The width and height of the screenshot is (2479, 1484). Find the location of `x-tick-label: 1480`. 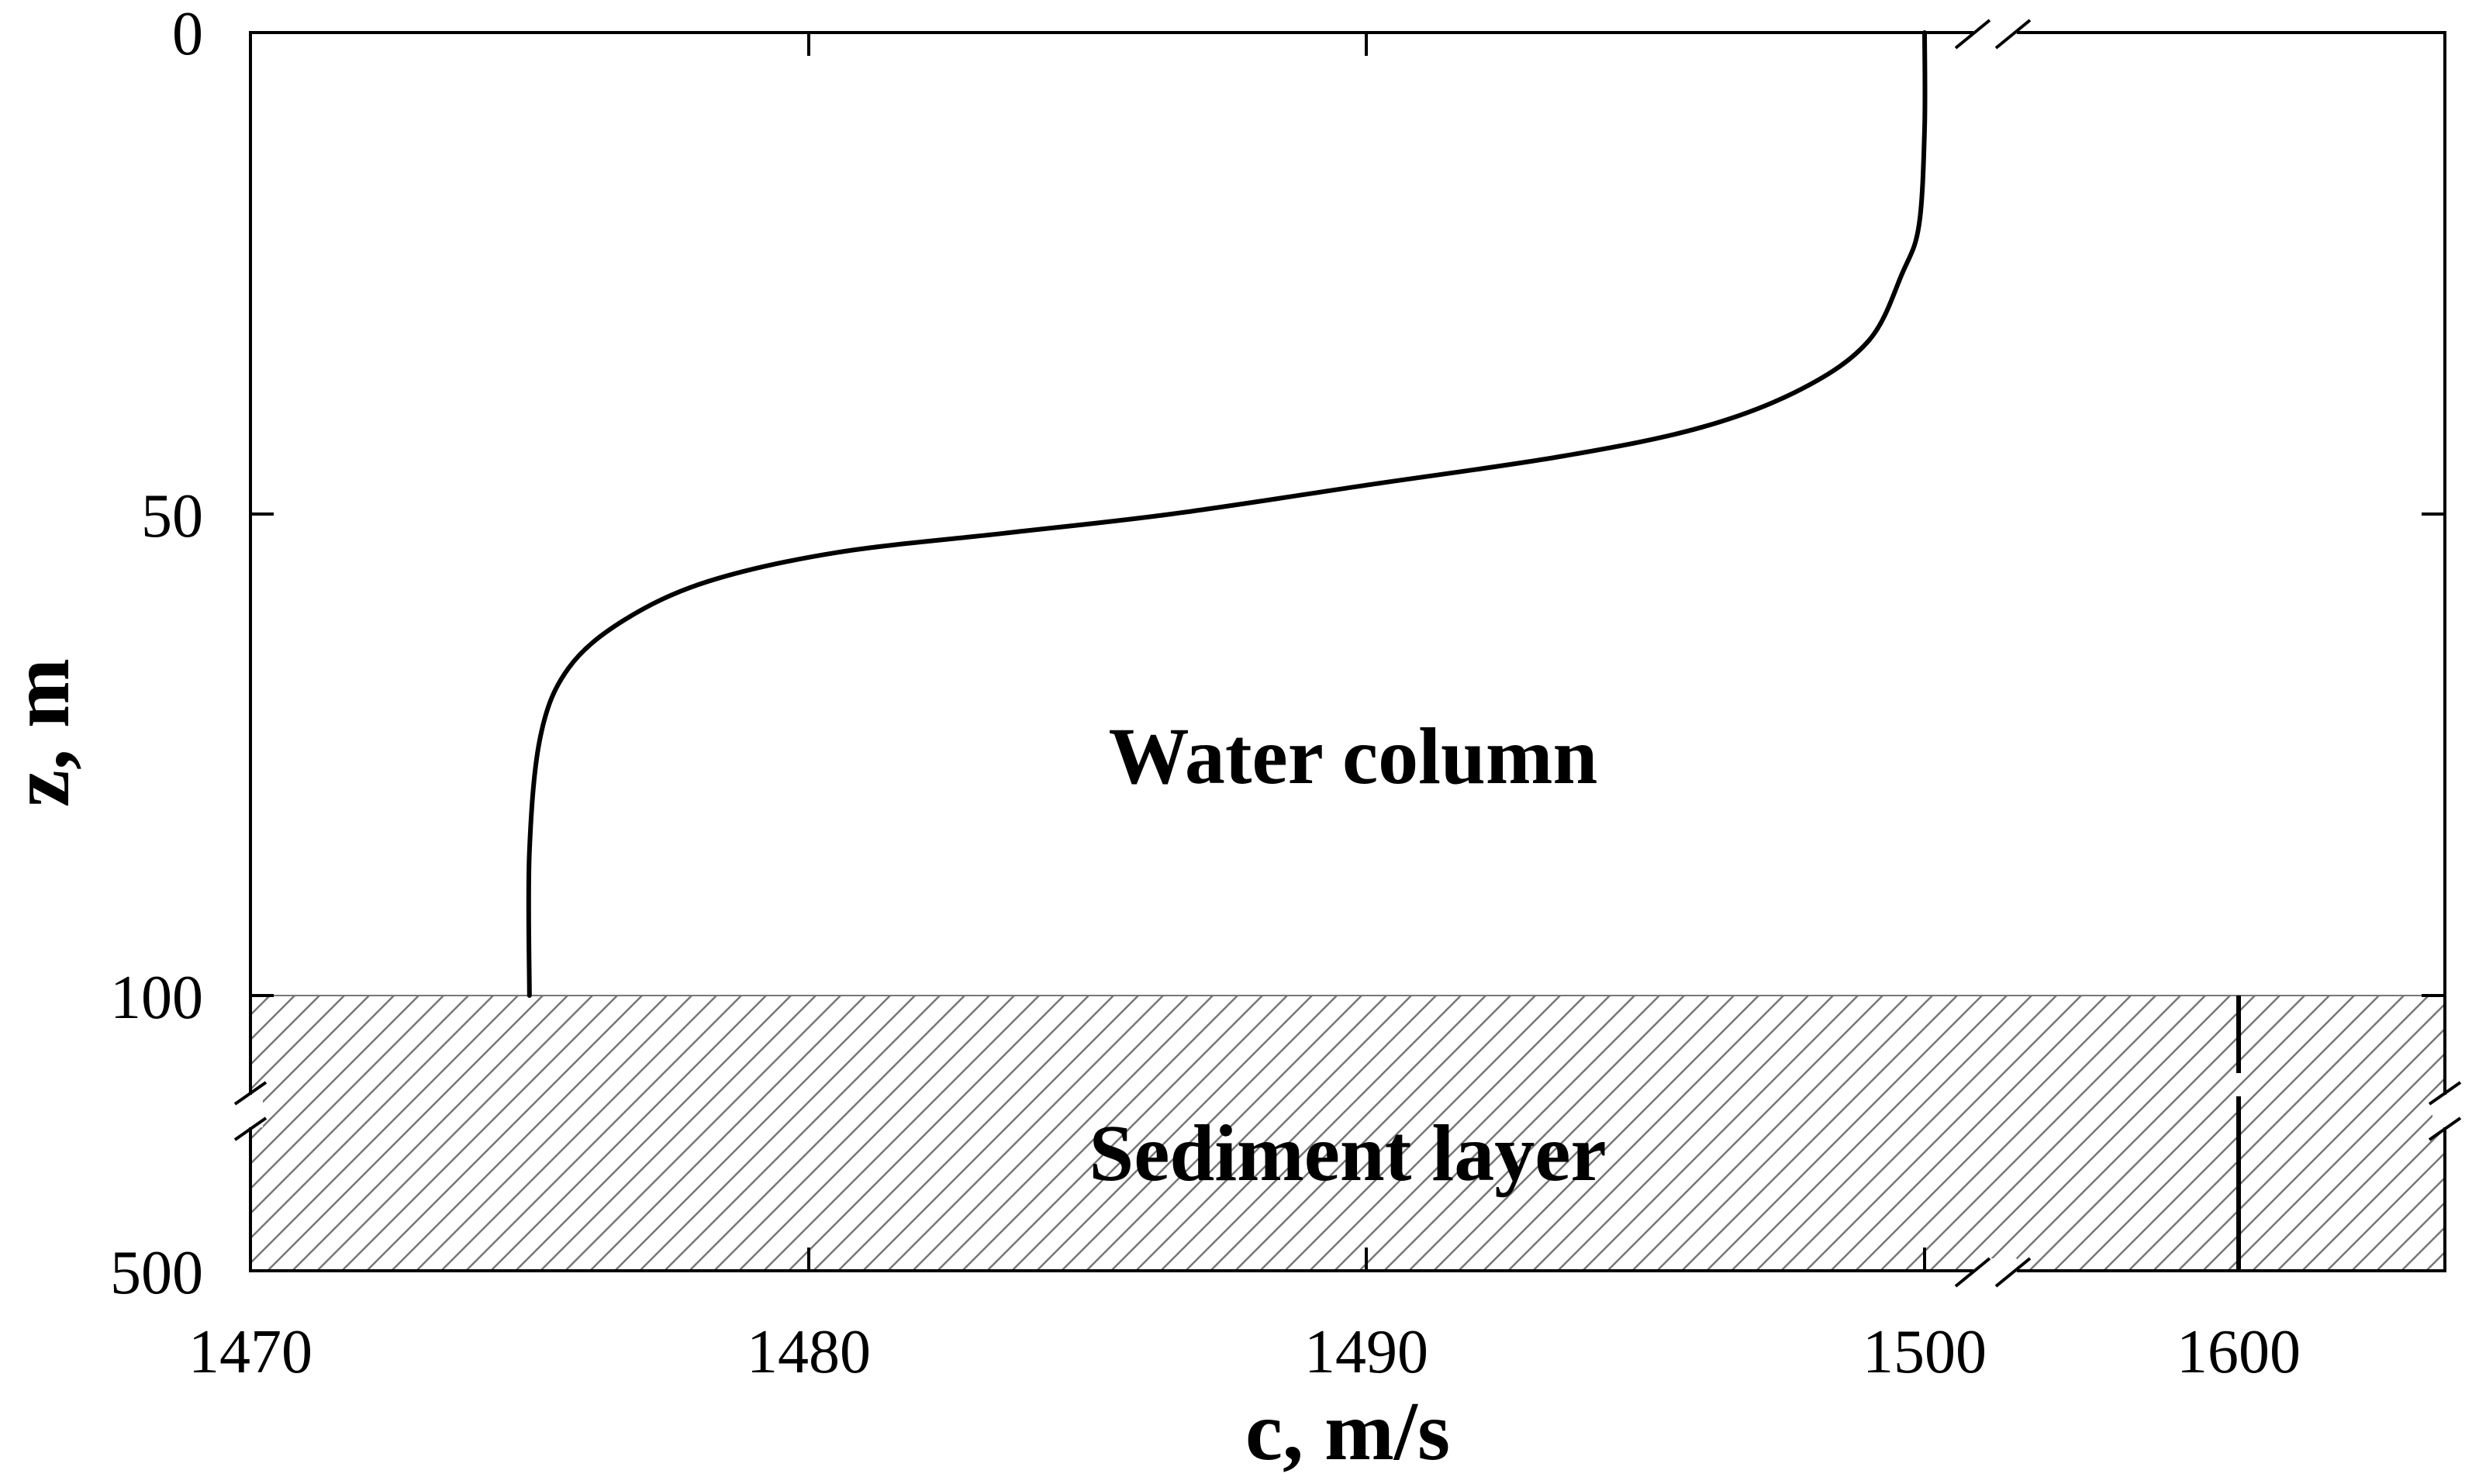

x-tick-label: 1480 is located at coordinates (809, 1352).